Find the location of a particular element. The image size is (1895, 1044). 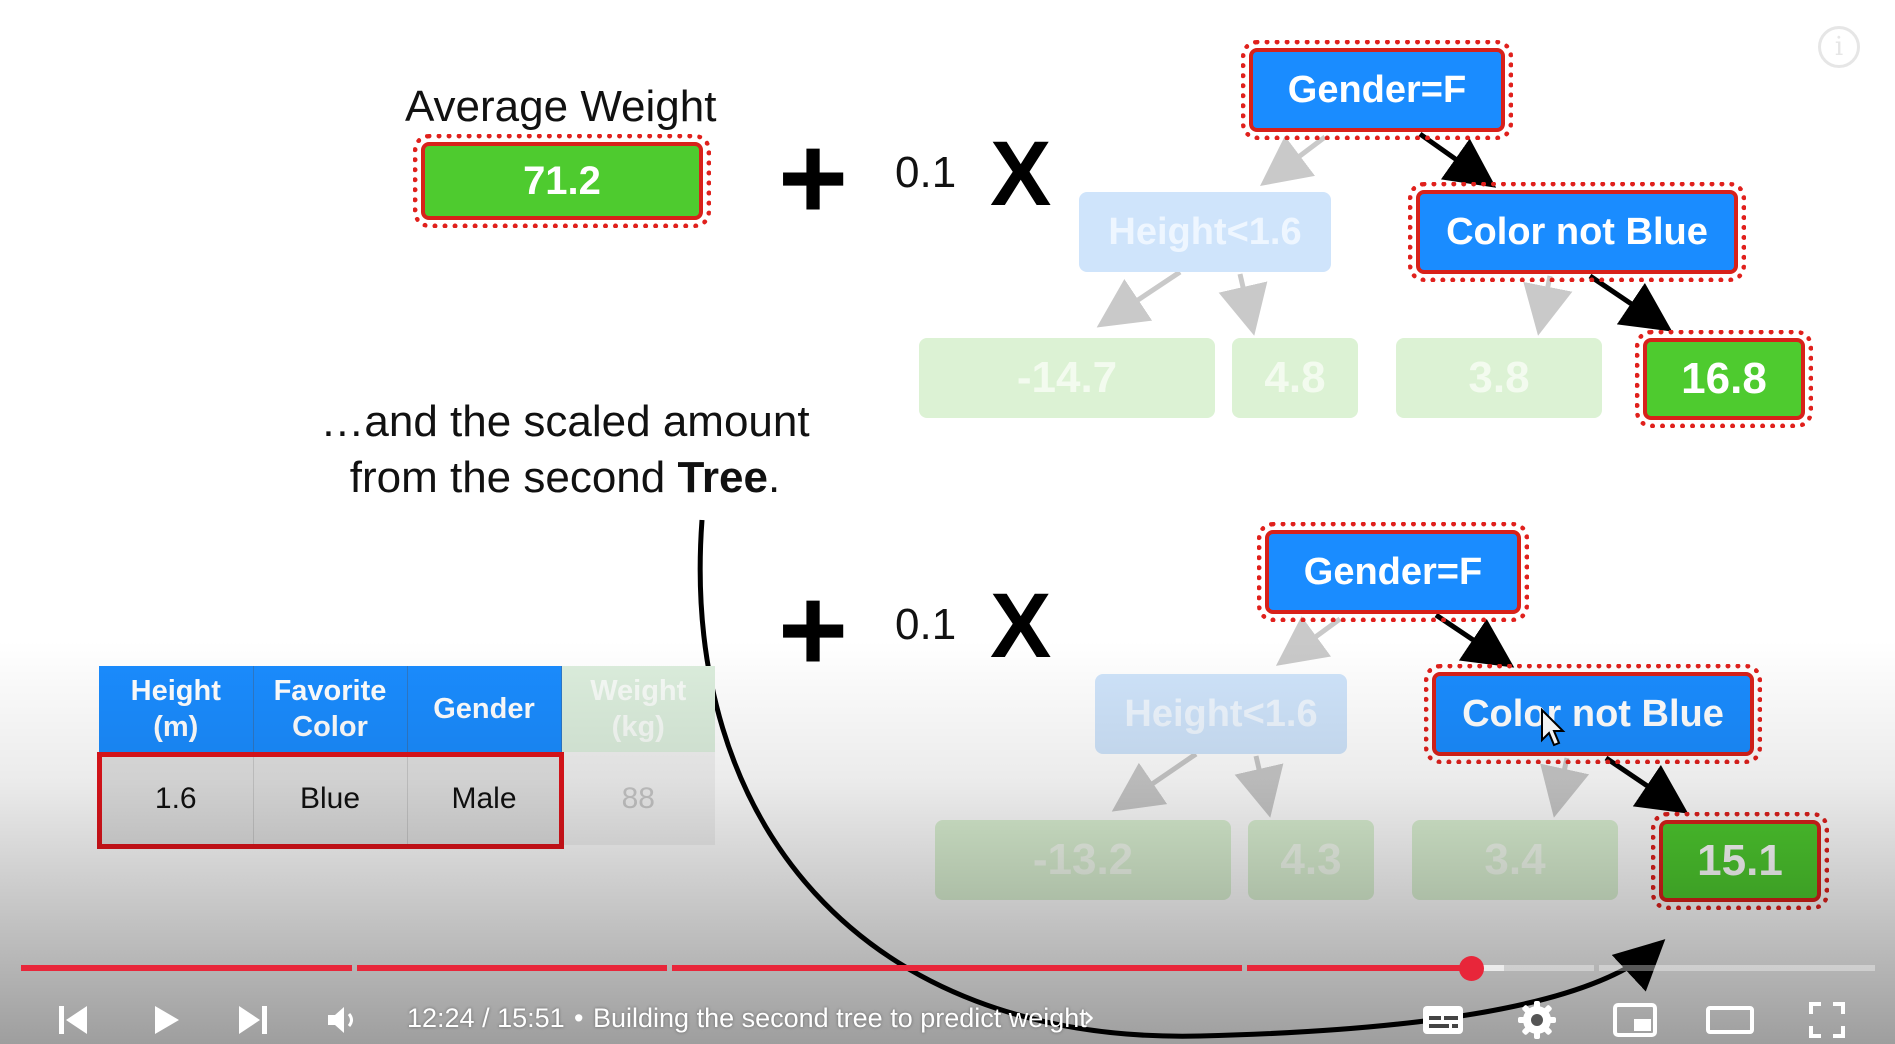

subtitles-icon is located at coordinates (1443, 1020).